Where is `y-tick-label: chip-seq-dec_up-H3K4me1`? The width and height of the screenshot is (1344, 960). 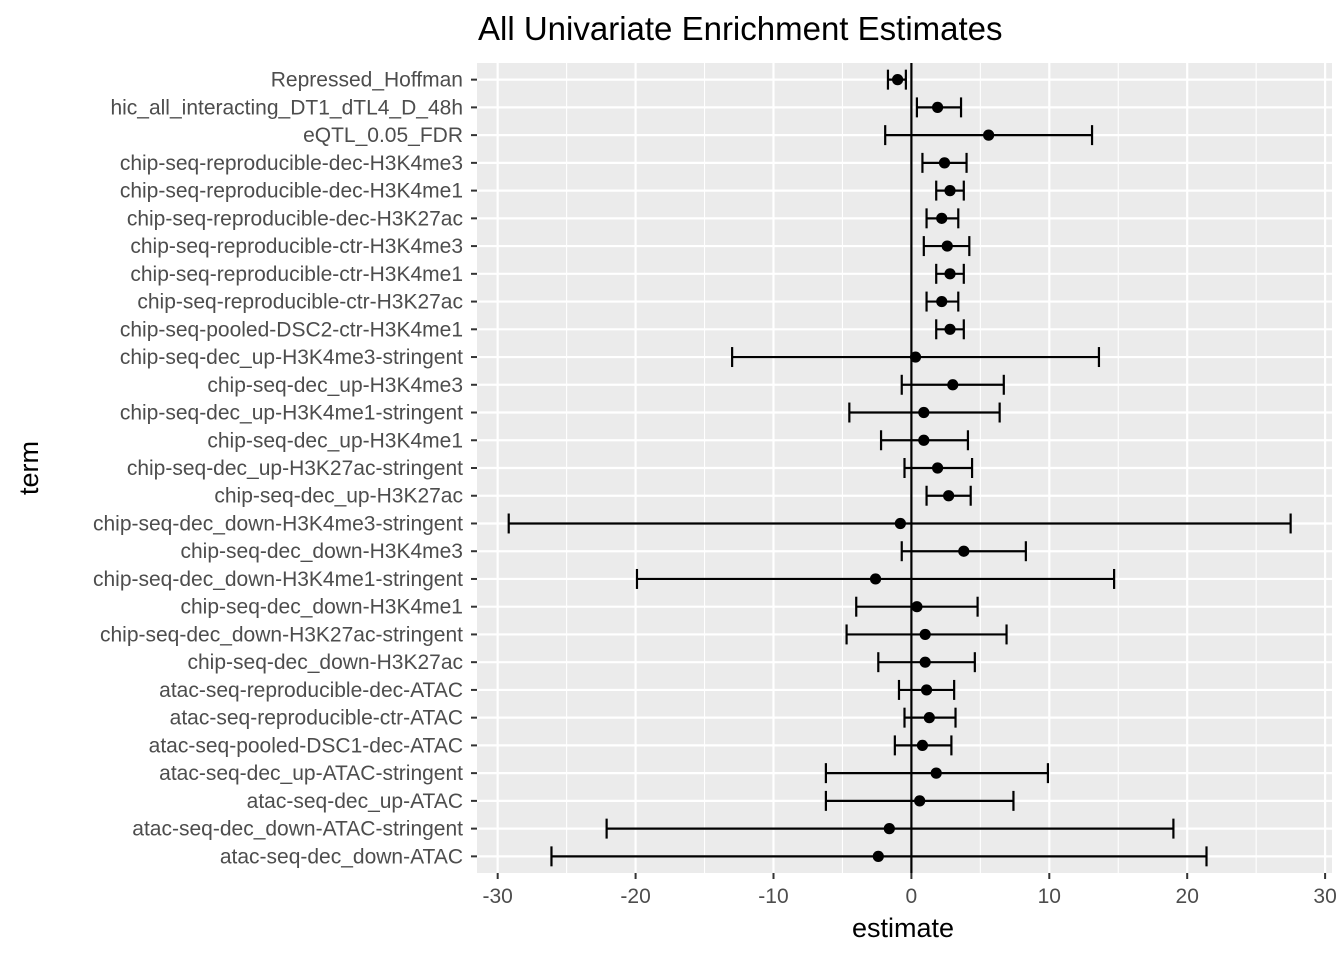 y-tick-label: chip-seq-dec_up-H3K4me1 is located at coordinates (335, 440).